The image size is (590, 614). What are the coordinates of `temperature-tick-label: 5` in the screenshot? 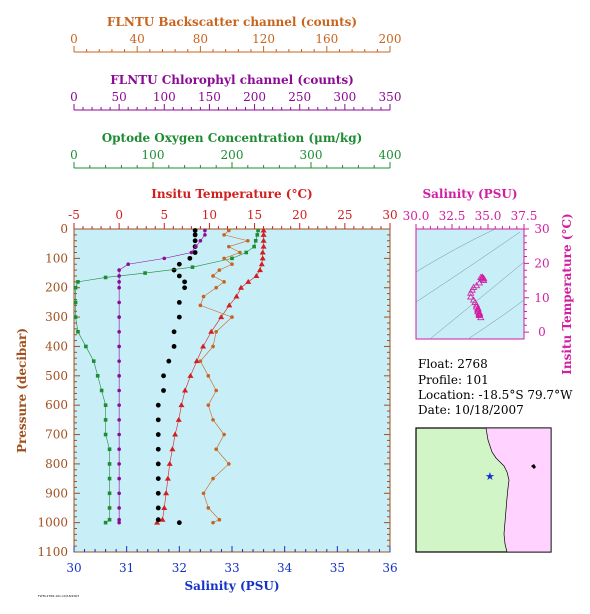 It's located at (164, 215).